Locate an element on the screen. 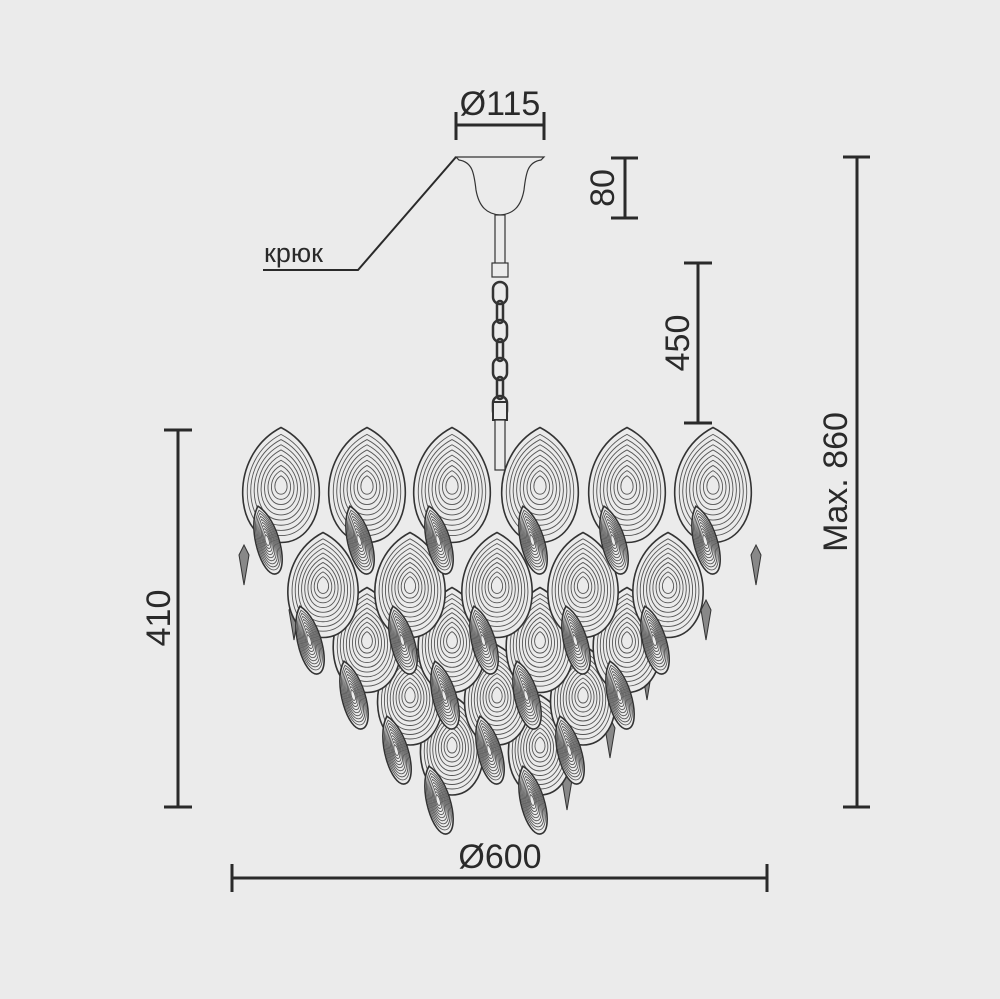  body-diameter-dimension: Ø600 is located at coordinates (499, 865).